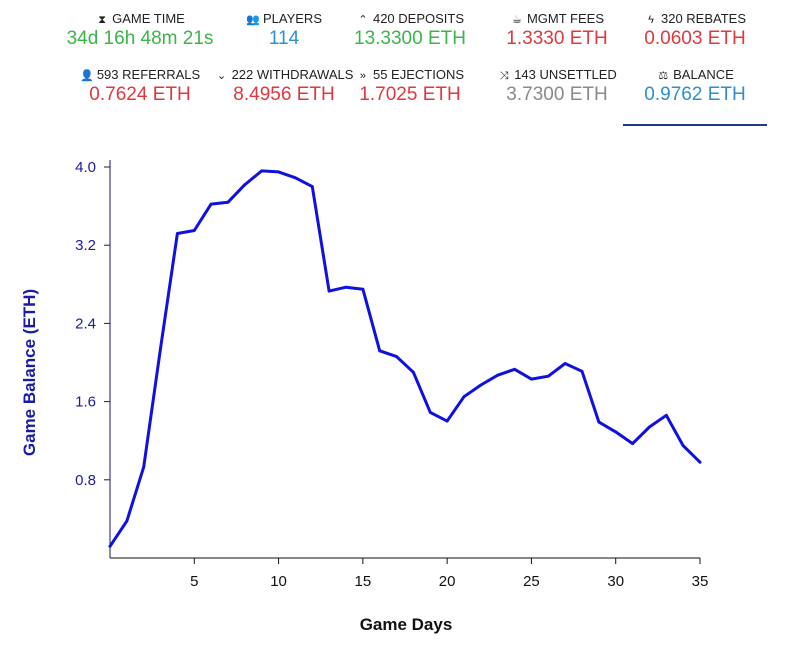 Image resolution: width=800 pixels, height=646 pixels. Describe the element at coordinates (418, 18) in the screenshot. I see `stat-deposits-label: 420 DEPOSITS` at that location.